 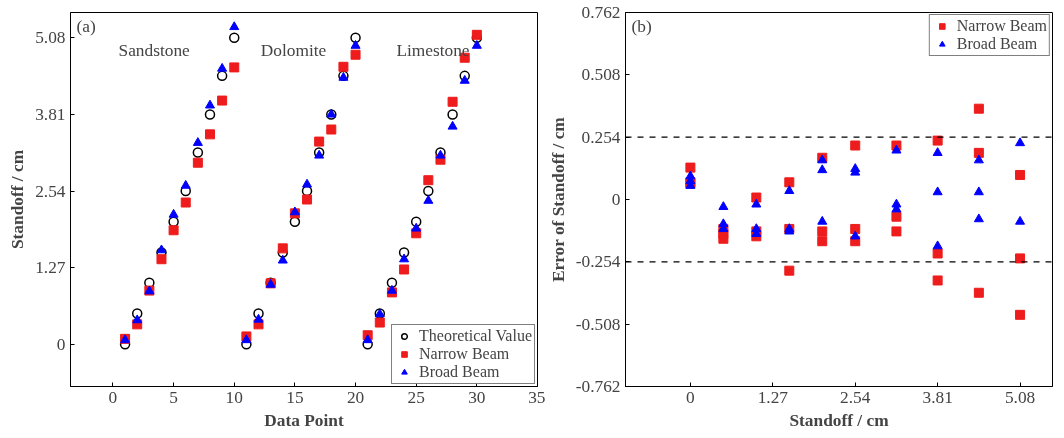 I want to click on x-tick-label: 25, so click(x=416, y=397).